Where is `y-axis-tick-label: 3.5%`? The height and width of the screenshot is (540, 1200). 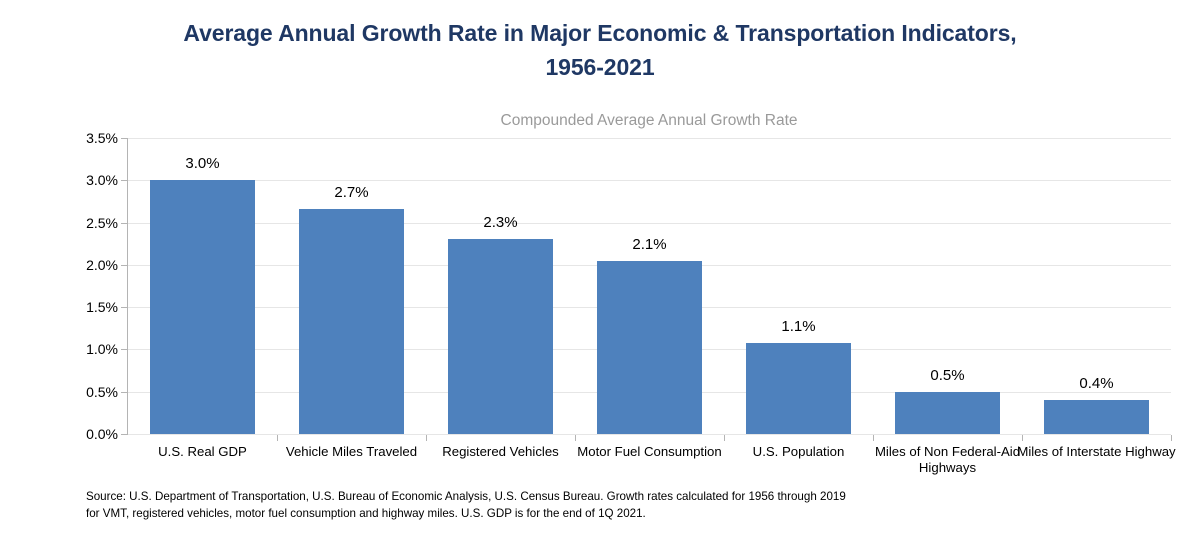
y-axis-tick-label: 3.5% is located at coordinates (102, 138).